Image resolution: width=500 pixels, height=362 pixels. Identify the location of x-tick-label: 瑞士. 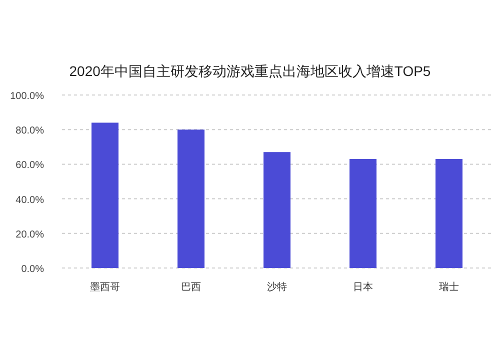
(449, 287).